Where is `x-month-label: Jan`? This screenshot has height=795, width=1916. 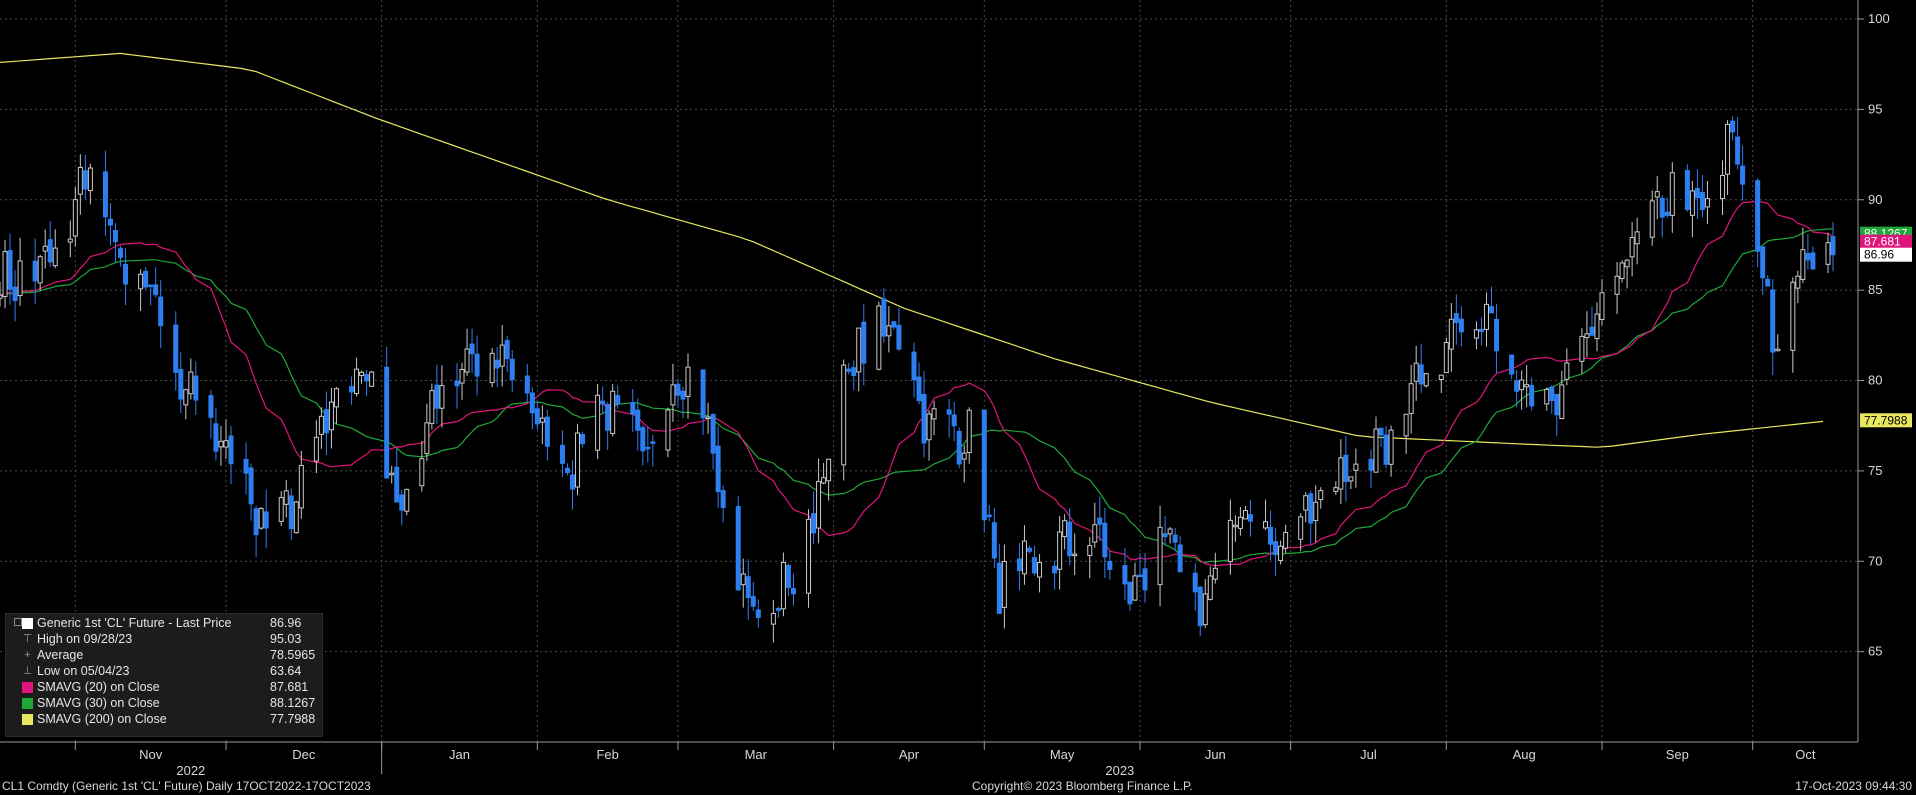
x-month-label: Jan is located at coordinates (459, 754).